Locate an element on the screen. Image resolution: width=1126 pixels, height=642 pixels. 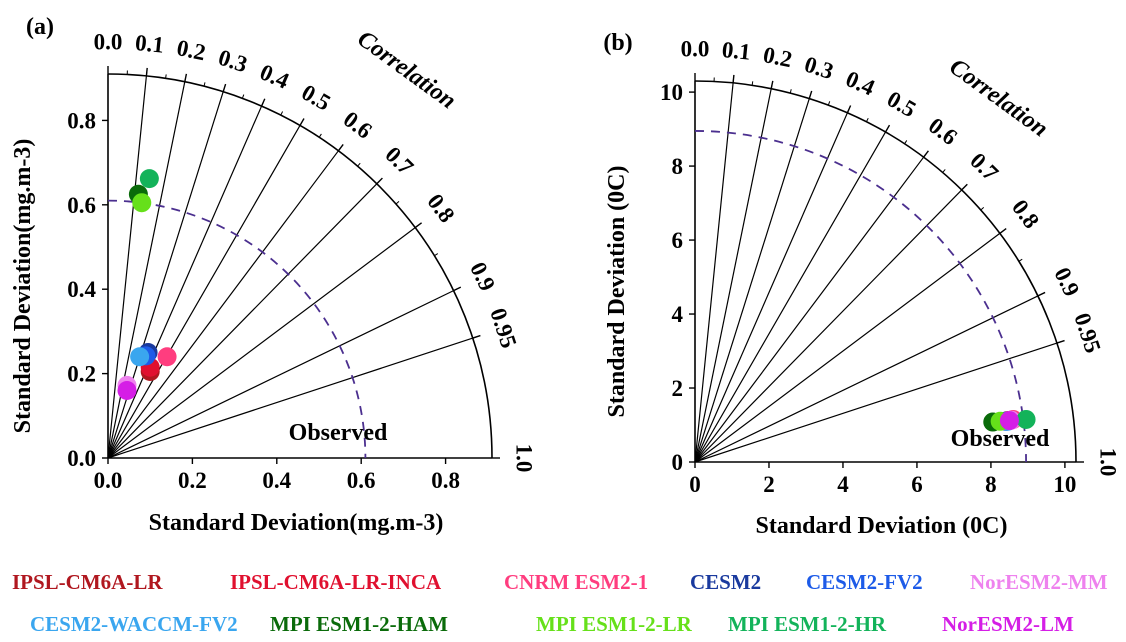
x-tick-label: 0.4 is located at coordinates (276, 480).